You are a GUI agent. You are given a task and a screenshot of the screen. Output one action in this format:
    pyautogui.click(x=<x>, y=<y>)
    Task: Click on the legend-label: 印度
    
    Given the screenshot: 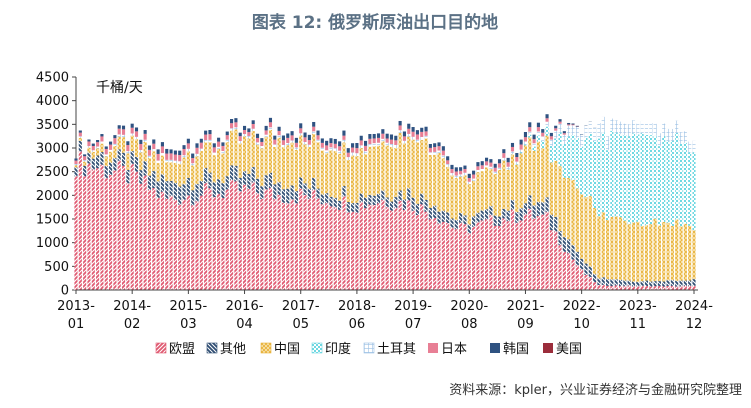 What is the action you would take?
    pyautogui.click(x=338, y=349)
    